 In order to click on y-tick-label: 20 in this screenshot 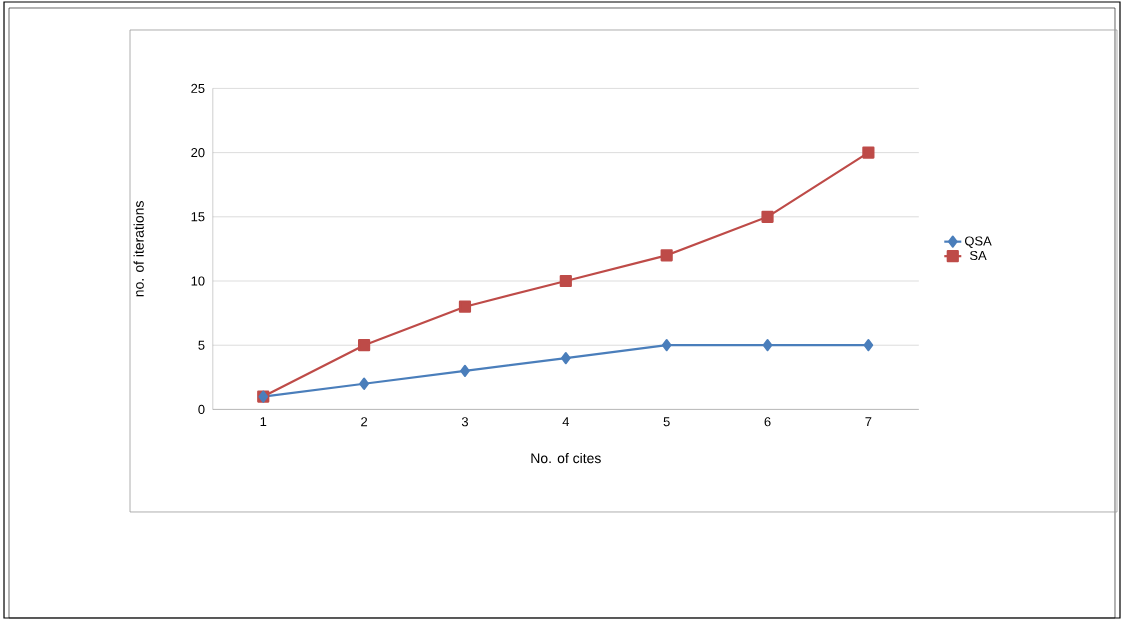, I will do `click(198, 153)`.